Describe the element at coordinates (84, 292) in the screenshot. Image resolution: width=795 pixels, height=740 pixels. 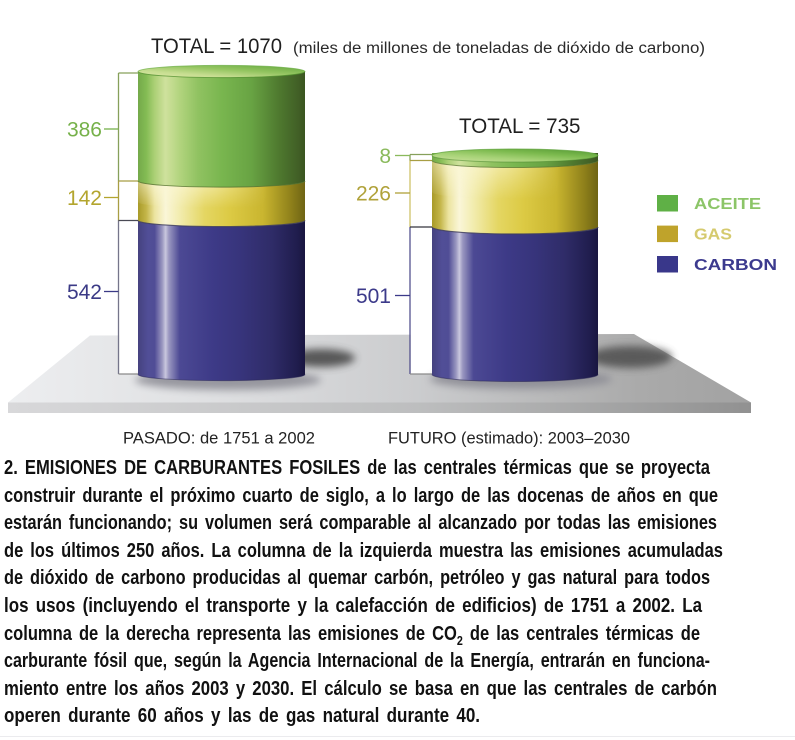
I see `svg-text: 542` at that location.